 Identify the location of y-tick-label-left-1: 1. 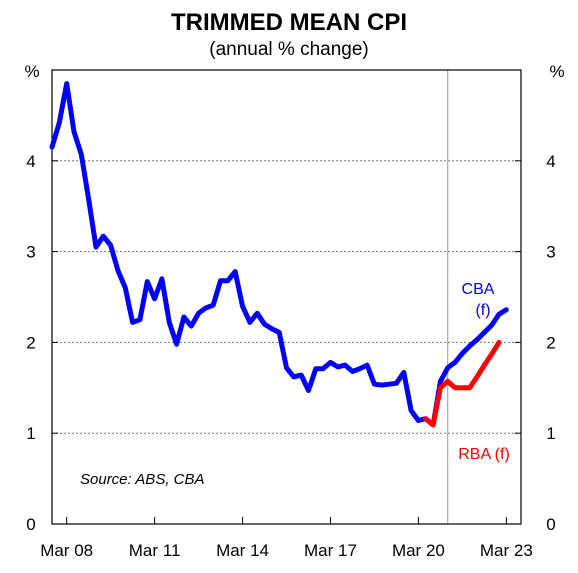
(30, 433).